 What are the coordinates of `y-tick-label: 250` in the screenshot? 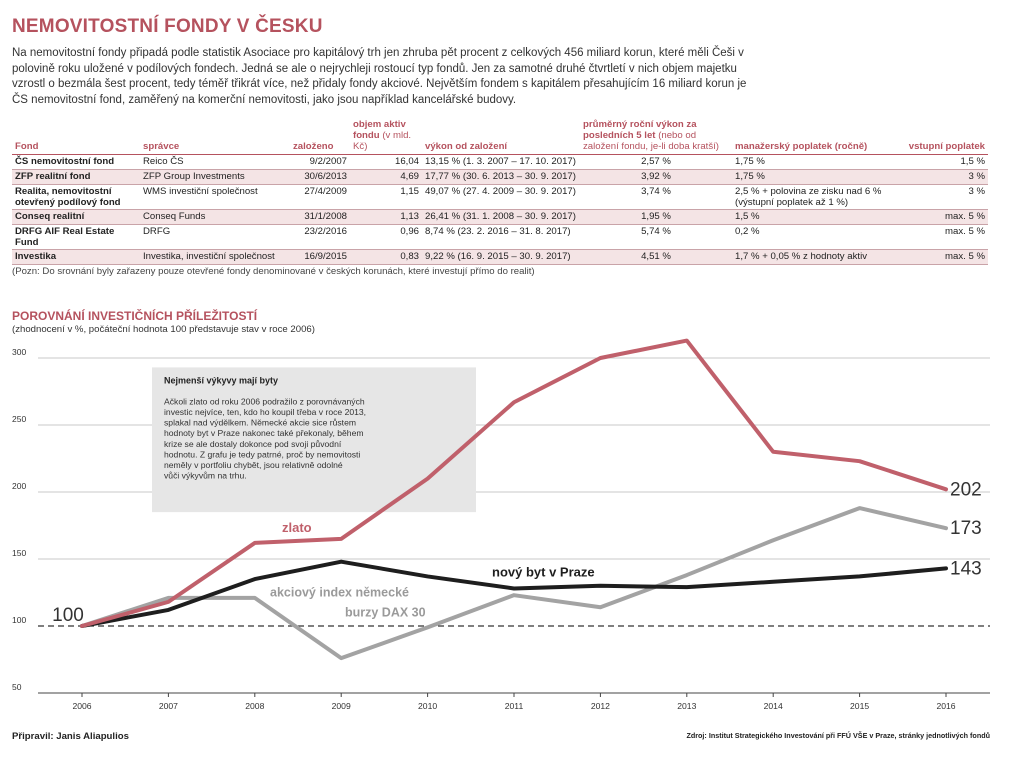 It's located at (19, 419).